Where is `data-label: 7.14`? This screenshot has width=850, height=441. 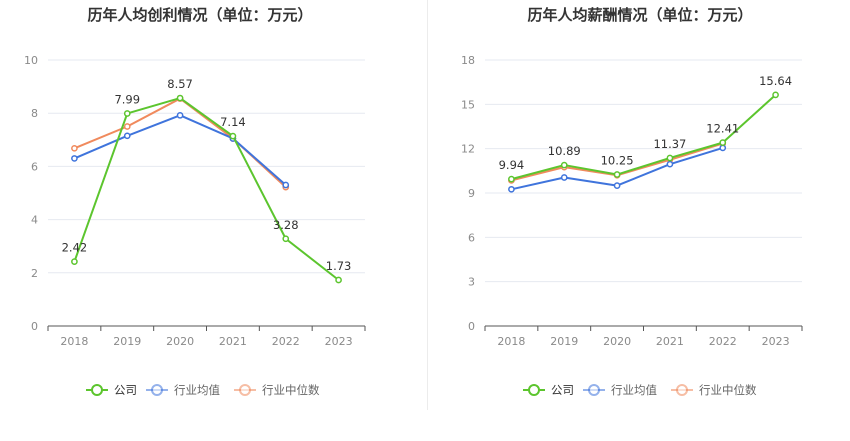
data-label: 7.14 is located at coordinates (233, 122).